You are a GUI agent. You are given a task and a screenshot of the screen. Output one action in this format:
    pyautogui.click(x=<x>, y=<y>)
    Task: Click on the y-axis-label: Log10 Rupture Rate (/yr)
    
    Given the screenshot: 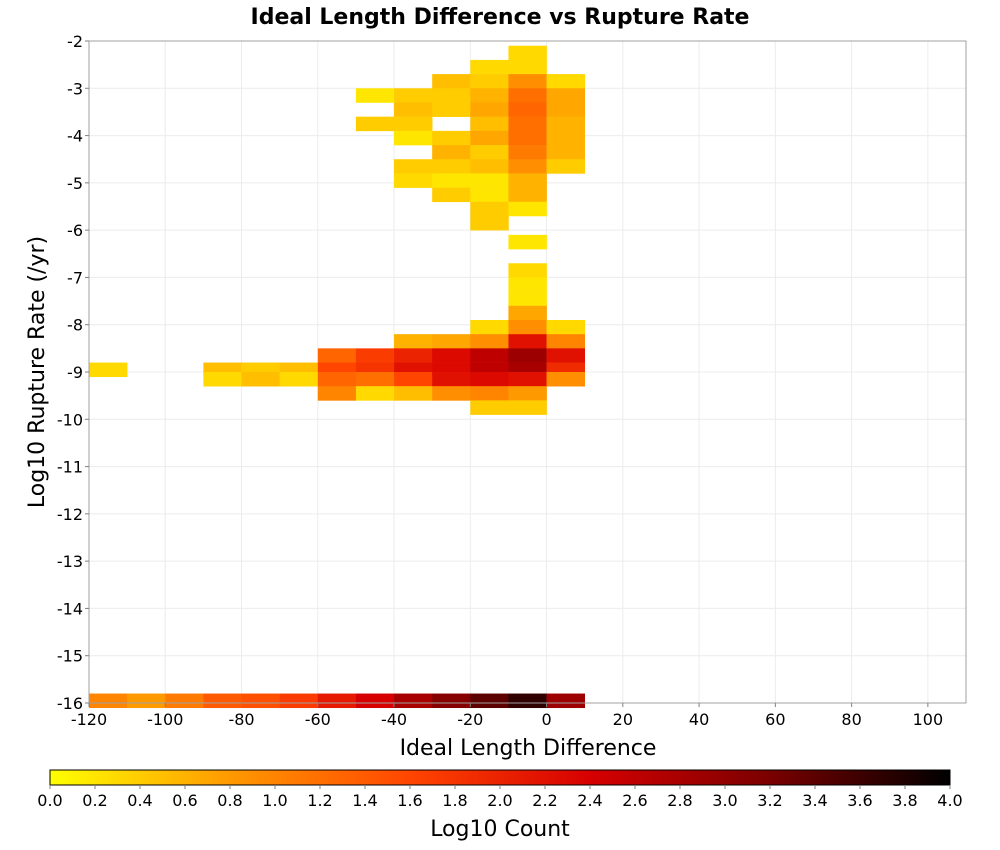 What is the action you would take?
    pyautogui.click(x=37, y=372)
    